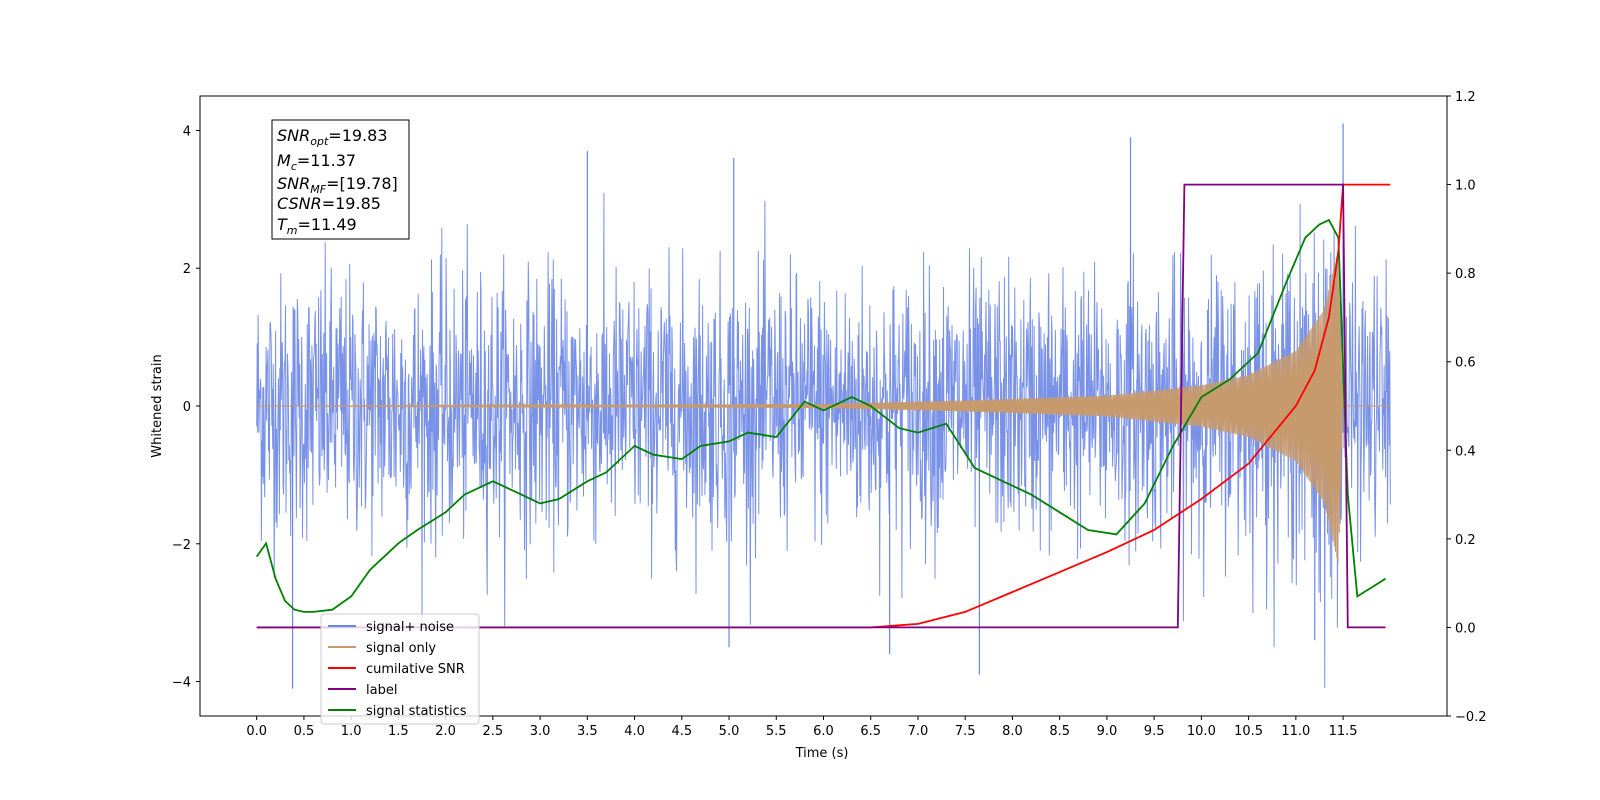 Image resolution: width=1600 pixels, height=800 pixels. Describe the element at coordinates (316, 162) in the screenshot. I see `info-line-mc: Mc=11.37` at that location.